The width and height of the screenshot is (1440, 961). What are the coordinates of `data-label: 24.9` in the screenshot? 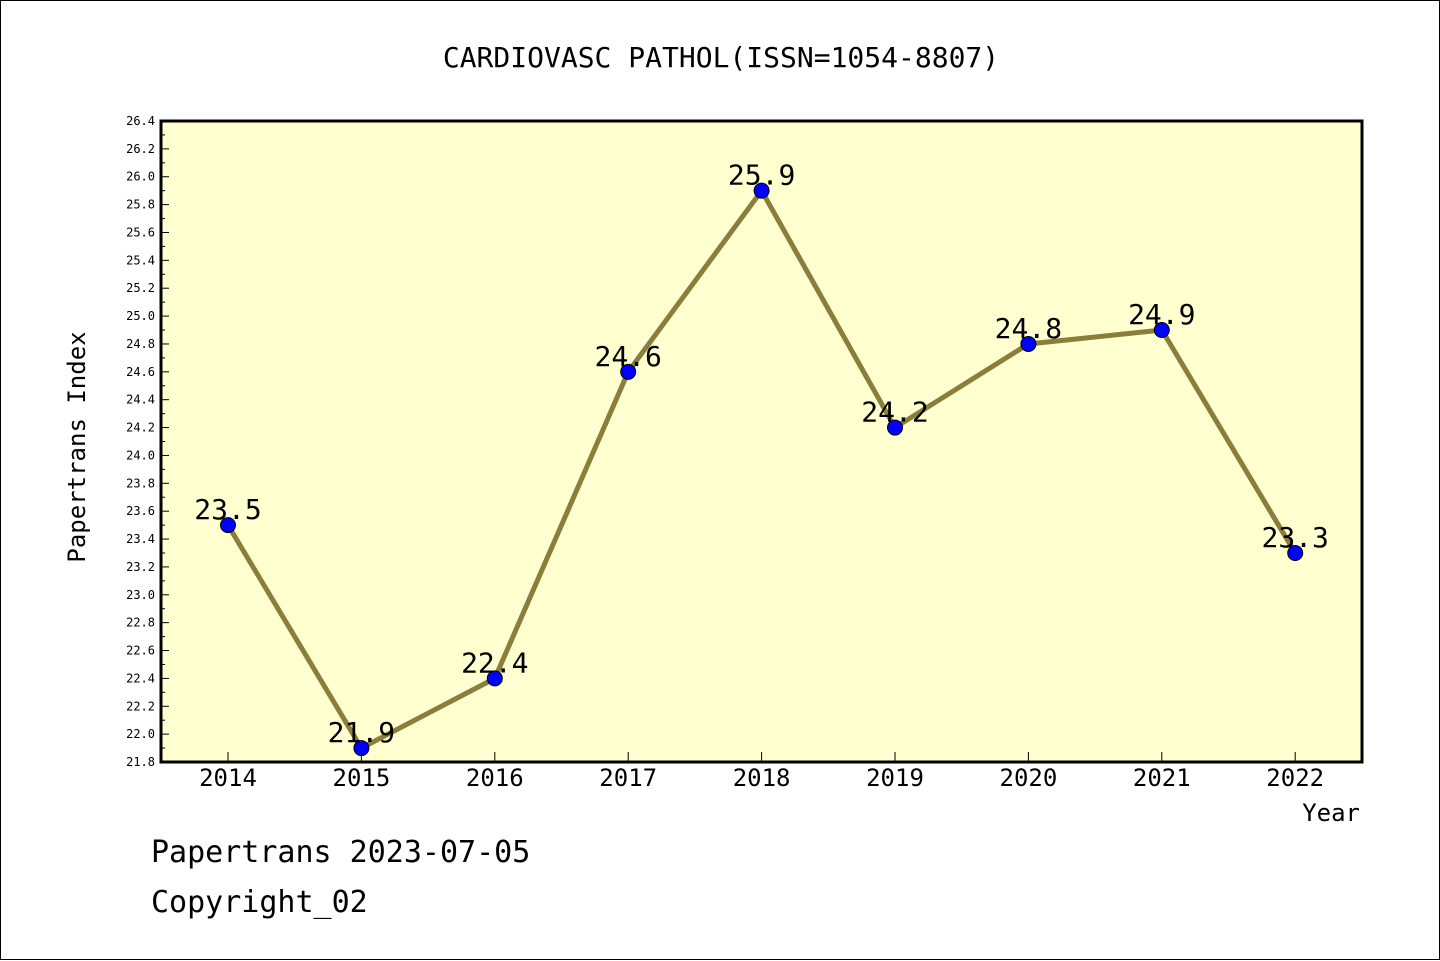 It's located at (1161, 314).